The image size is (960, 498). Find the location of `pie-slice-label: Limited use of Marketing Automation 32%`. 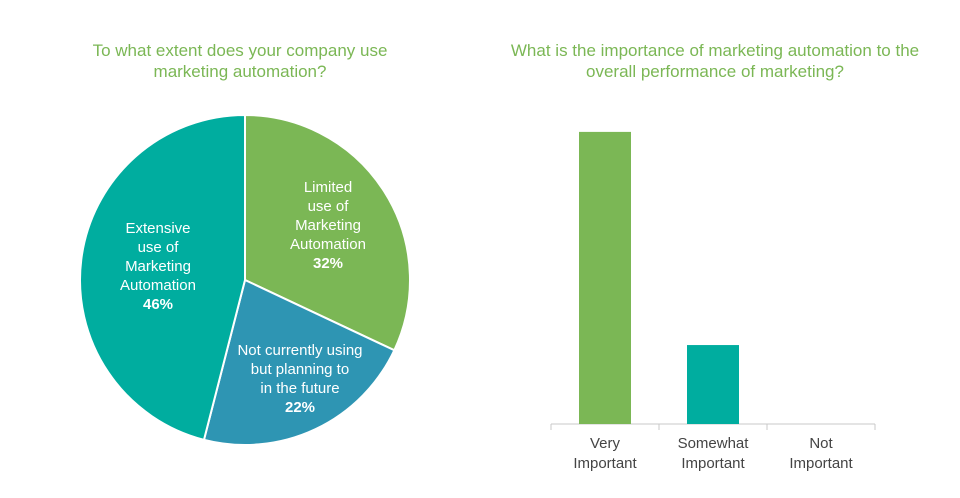

pie-slice-label: Limited use of Marketing Automation 32% is located at coordinates (328, 225).